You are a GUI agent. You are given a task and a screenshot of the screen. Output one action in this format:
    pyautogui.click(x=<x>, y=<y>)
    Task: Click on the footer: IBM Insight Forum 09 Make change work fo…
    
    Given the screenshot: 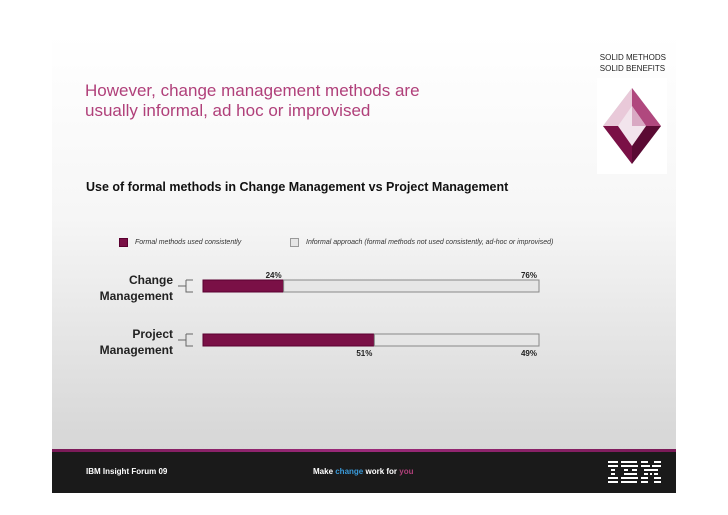 What is the action you would take?
    pyautogui.click(x=364, y=472)
    